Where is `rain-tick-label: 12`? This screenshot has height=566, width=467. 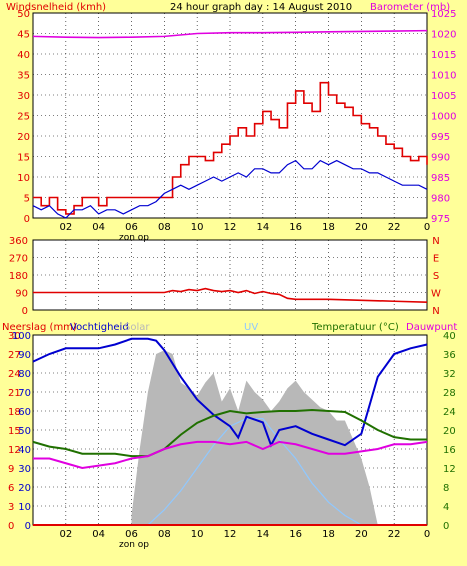
rain-tick-label: 12 is located at coordinates (14, 450).